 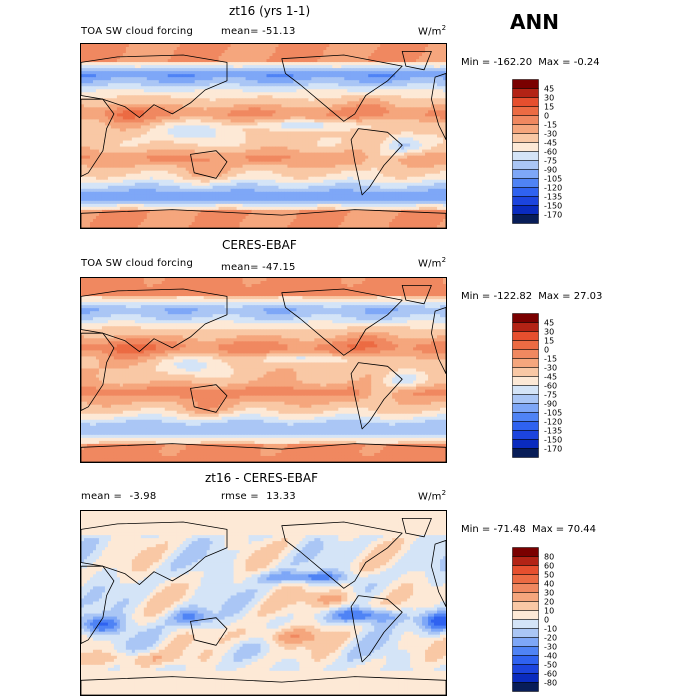 I want to click on panel1-variable-label: TOA SW cloud forcing, so click(x=137, y=31).